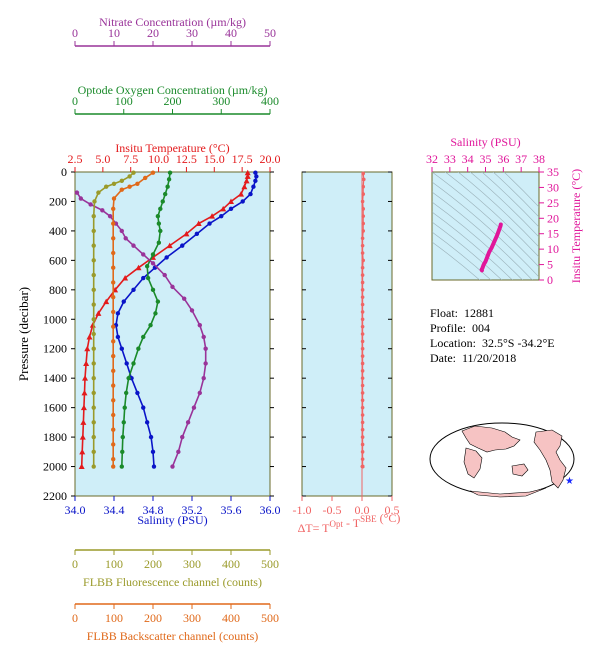 The height and width of the screenshot is (662, 608). Describe the element at coordinates (186, 159) in the screenshot. I see `temperature-tick-label: 12.5` at that location.